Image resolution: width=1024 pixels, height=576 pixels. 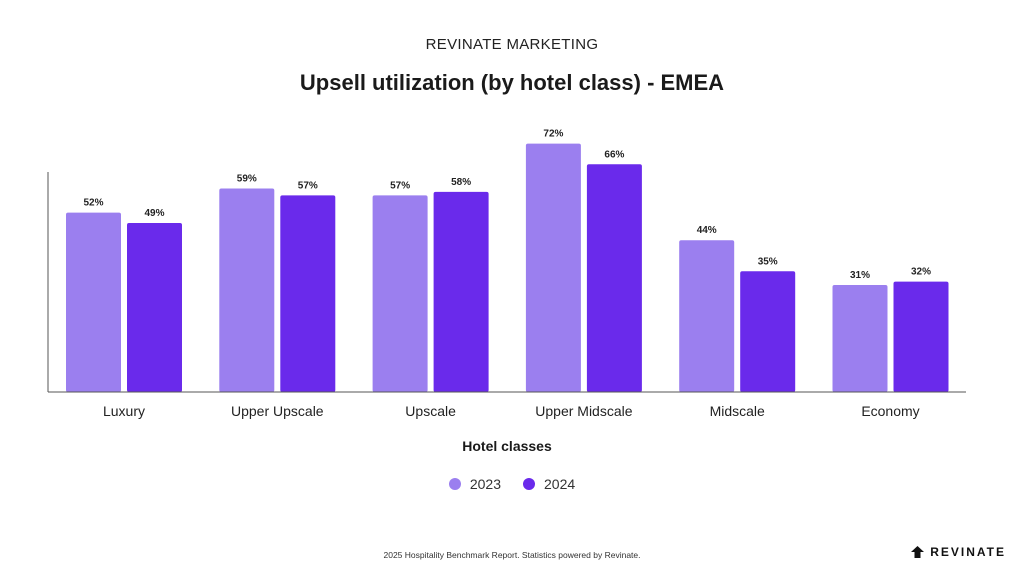 I want to click on data-label-2023-midscale: 44%, so click(x=707, y=230).